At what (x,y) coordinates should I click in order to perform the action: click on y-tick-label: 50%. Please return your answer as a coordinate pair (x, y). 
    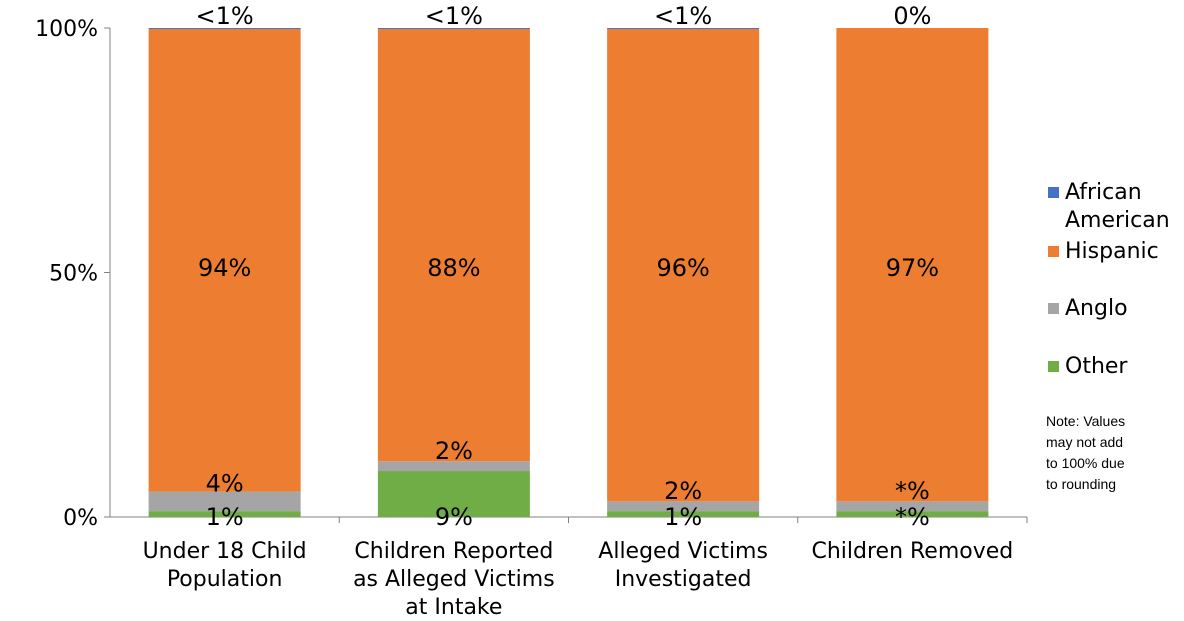
    Looking at the image, I should click on (73, 274).